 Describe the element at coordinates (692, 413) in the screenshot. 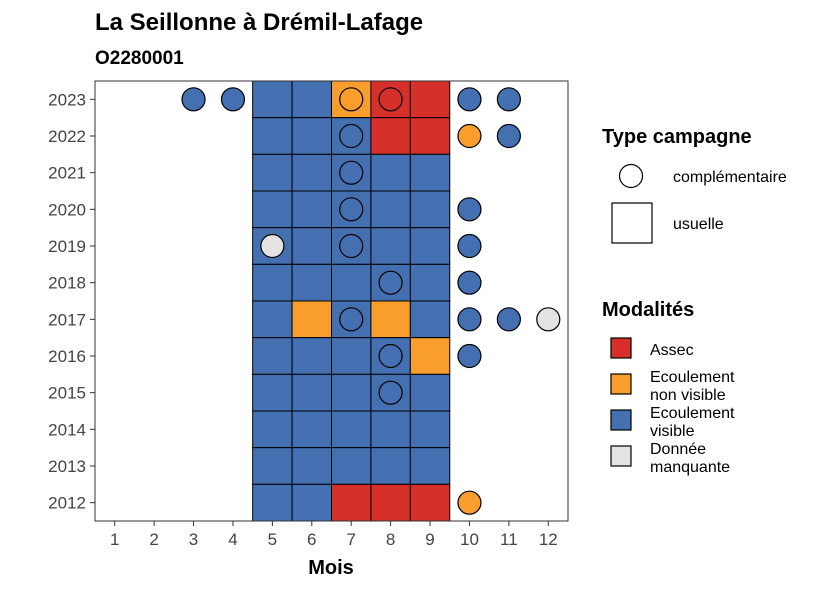

I see `legend-label-ecoulement-visible-1: Ecoulement` at that location.